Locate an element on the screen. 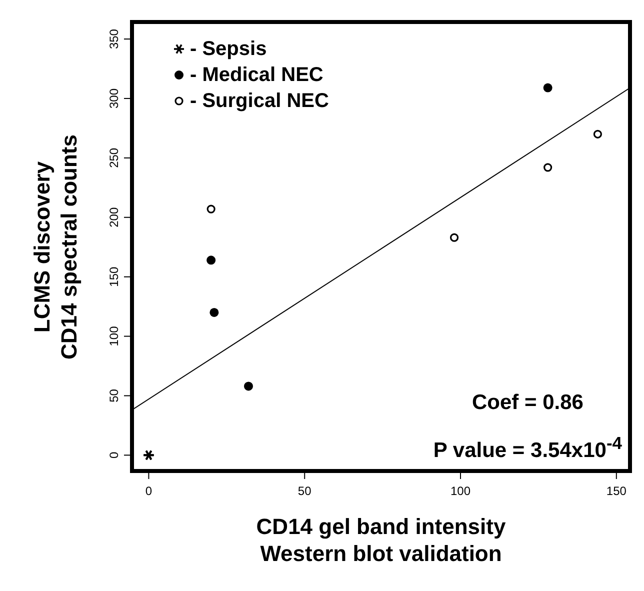 Image resolution: width=644 pixels, height=591 pixels. legend-label: - Sepsis is located at coordinates (228, 49).